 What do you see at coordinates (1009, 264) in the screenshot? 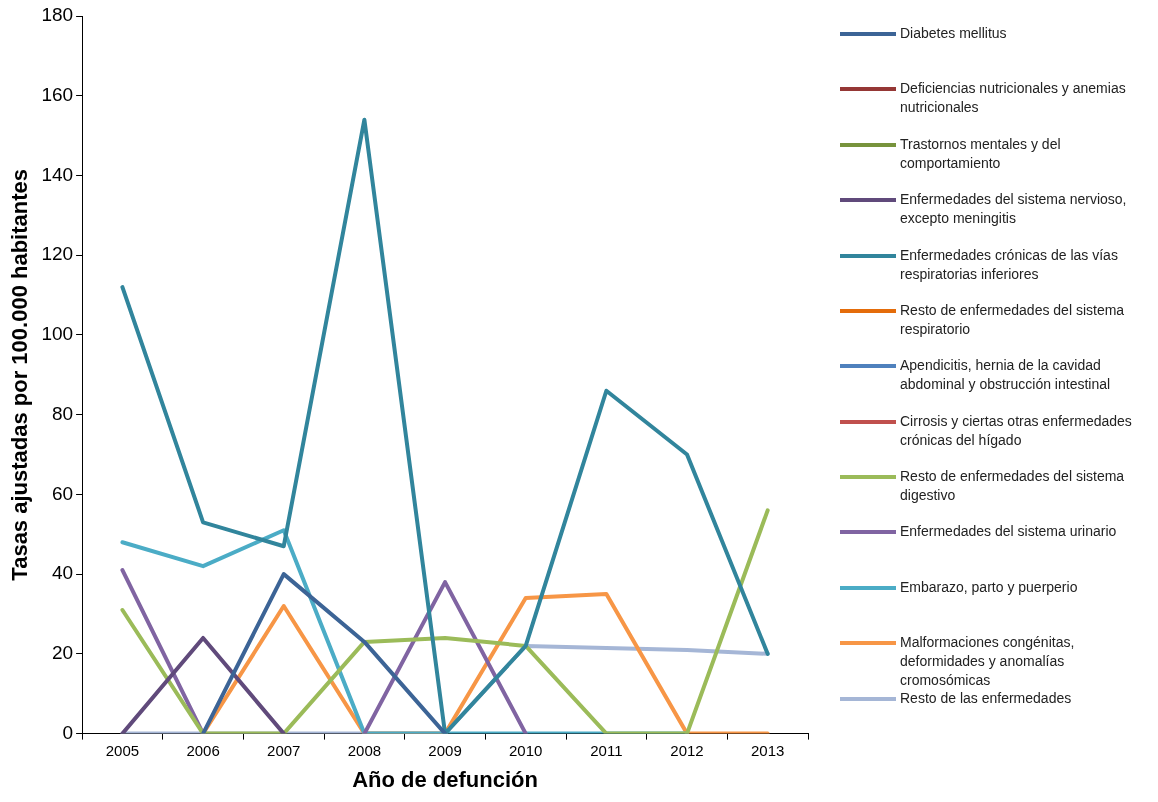
I see `legend-label: Enfermedades crónicas de las vías respiratorias inferiores` at bounding box center [1009, 264].